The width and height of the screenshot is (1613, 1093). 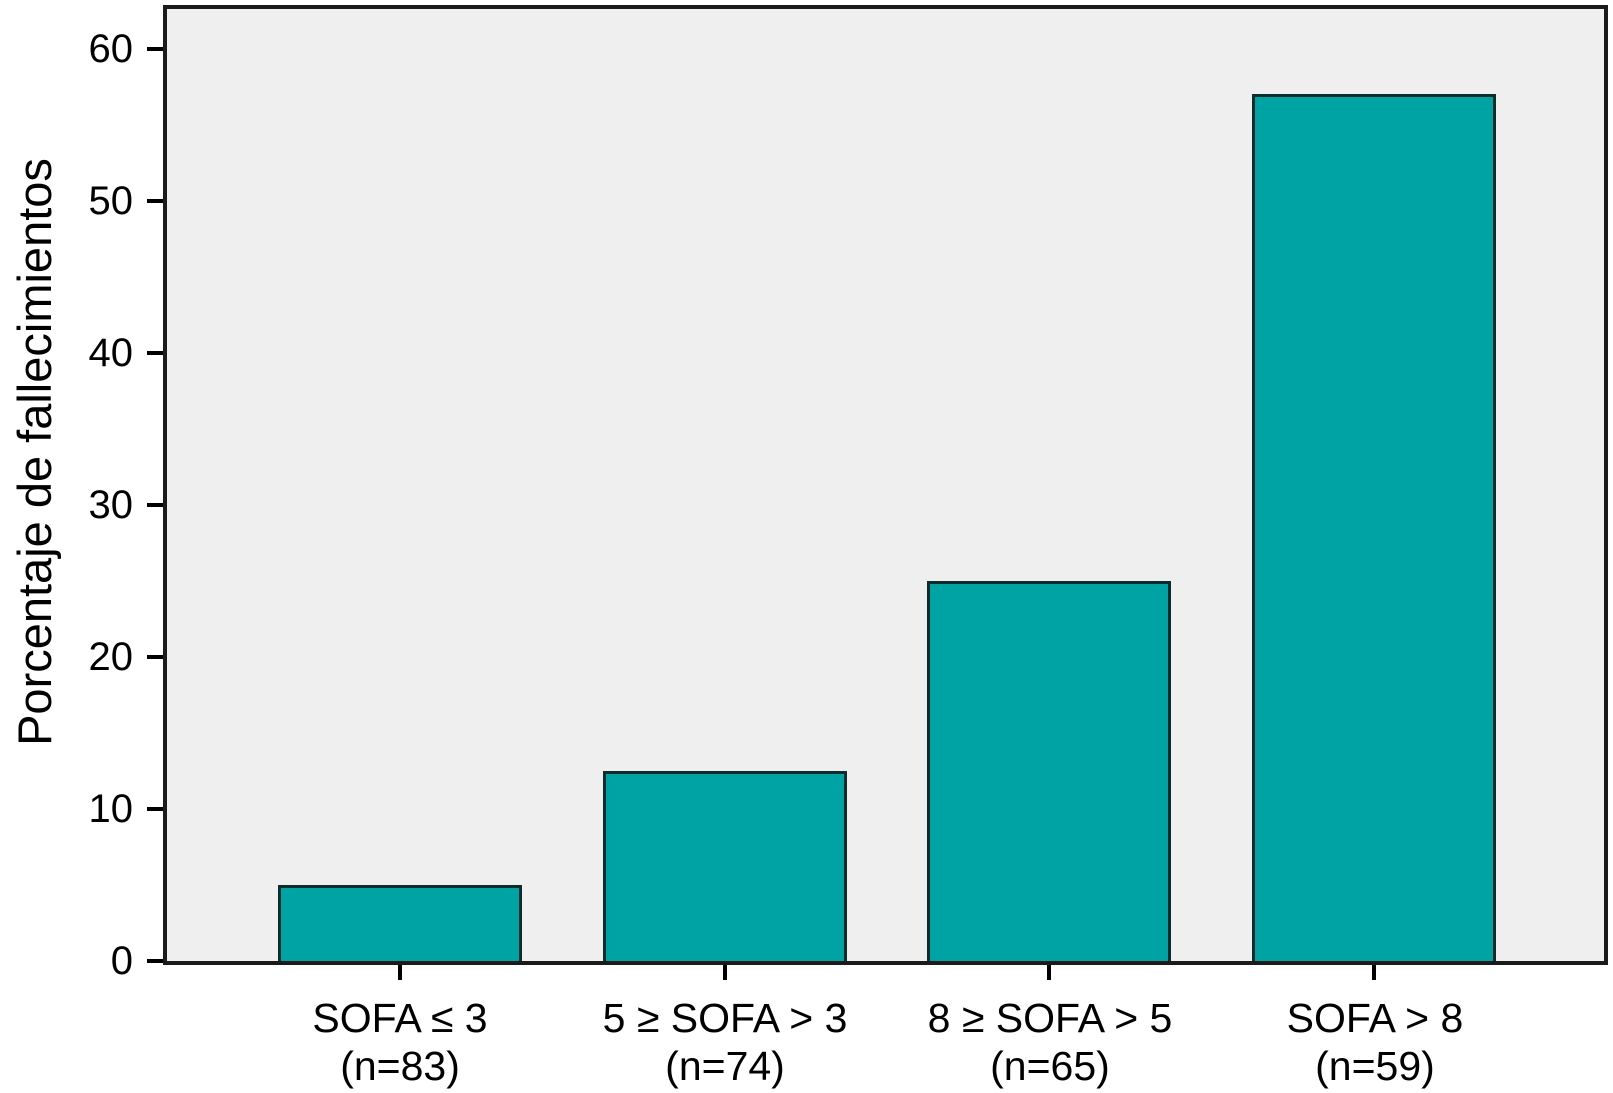 I want to click on x-category-label: 8 ≥ SOFA > 5 (n=65), so click(x=1050, y=1042).